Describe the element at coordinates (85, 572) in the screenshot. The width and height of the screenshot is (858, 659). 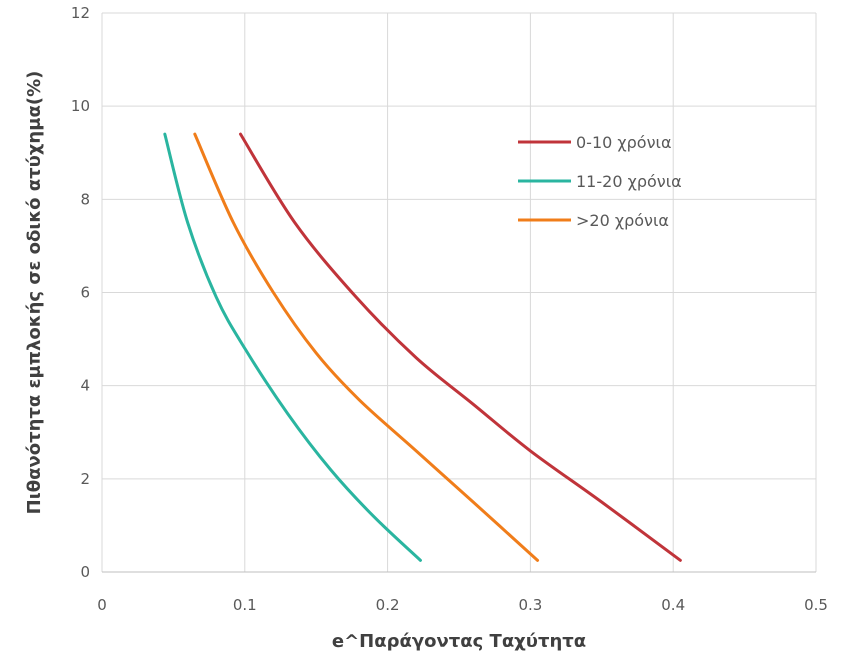
I see `y-tick-label: 0` at that location.